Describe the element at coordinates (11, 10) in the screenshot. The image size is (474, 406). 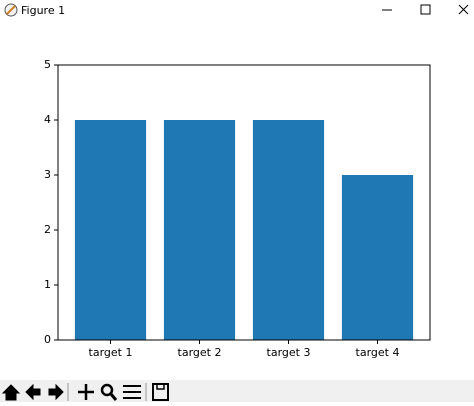
I see `app-icon-mark` at that location.